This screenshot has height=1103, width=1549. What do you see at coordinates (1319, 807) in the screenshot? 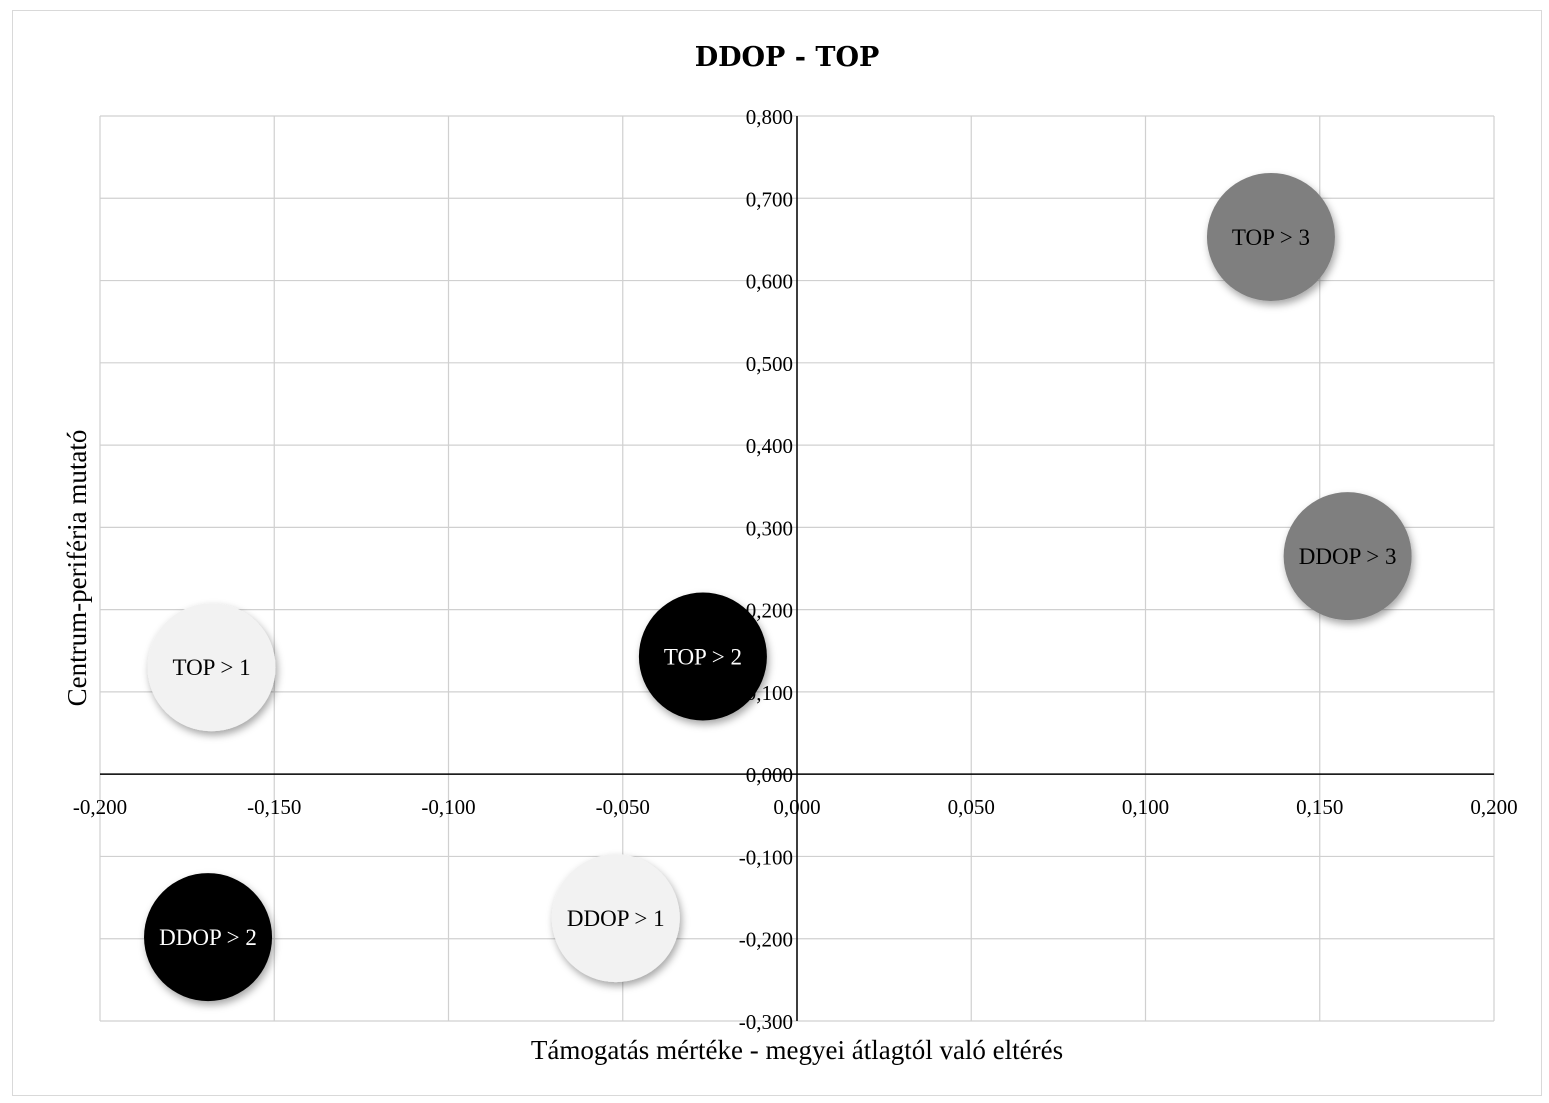
I see `x-tick-label: 0,150` at bounding box center [1319, 807].